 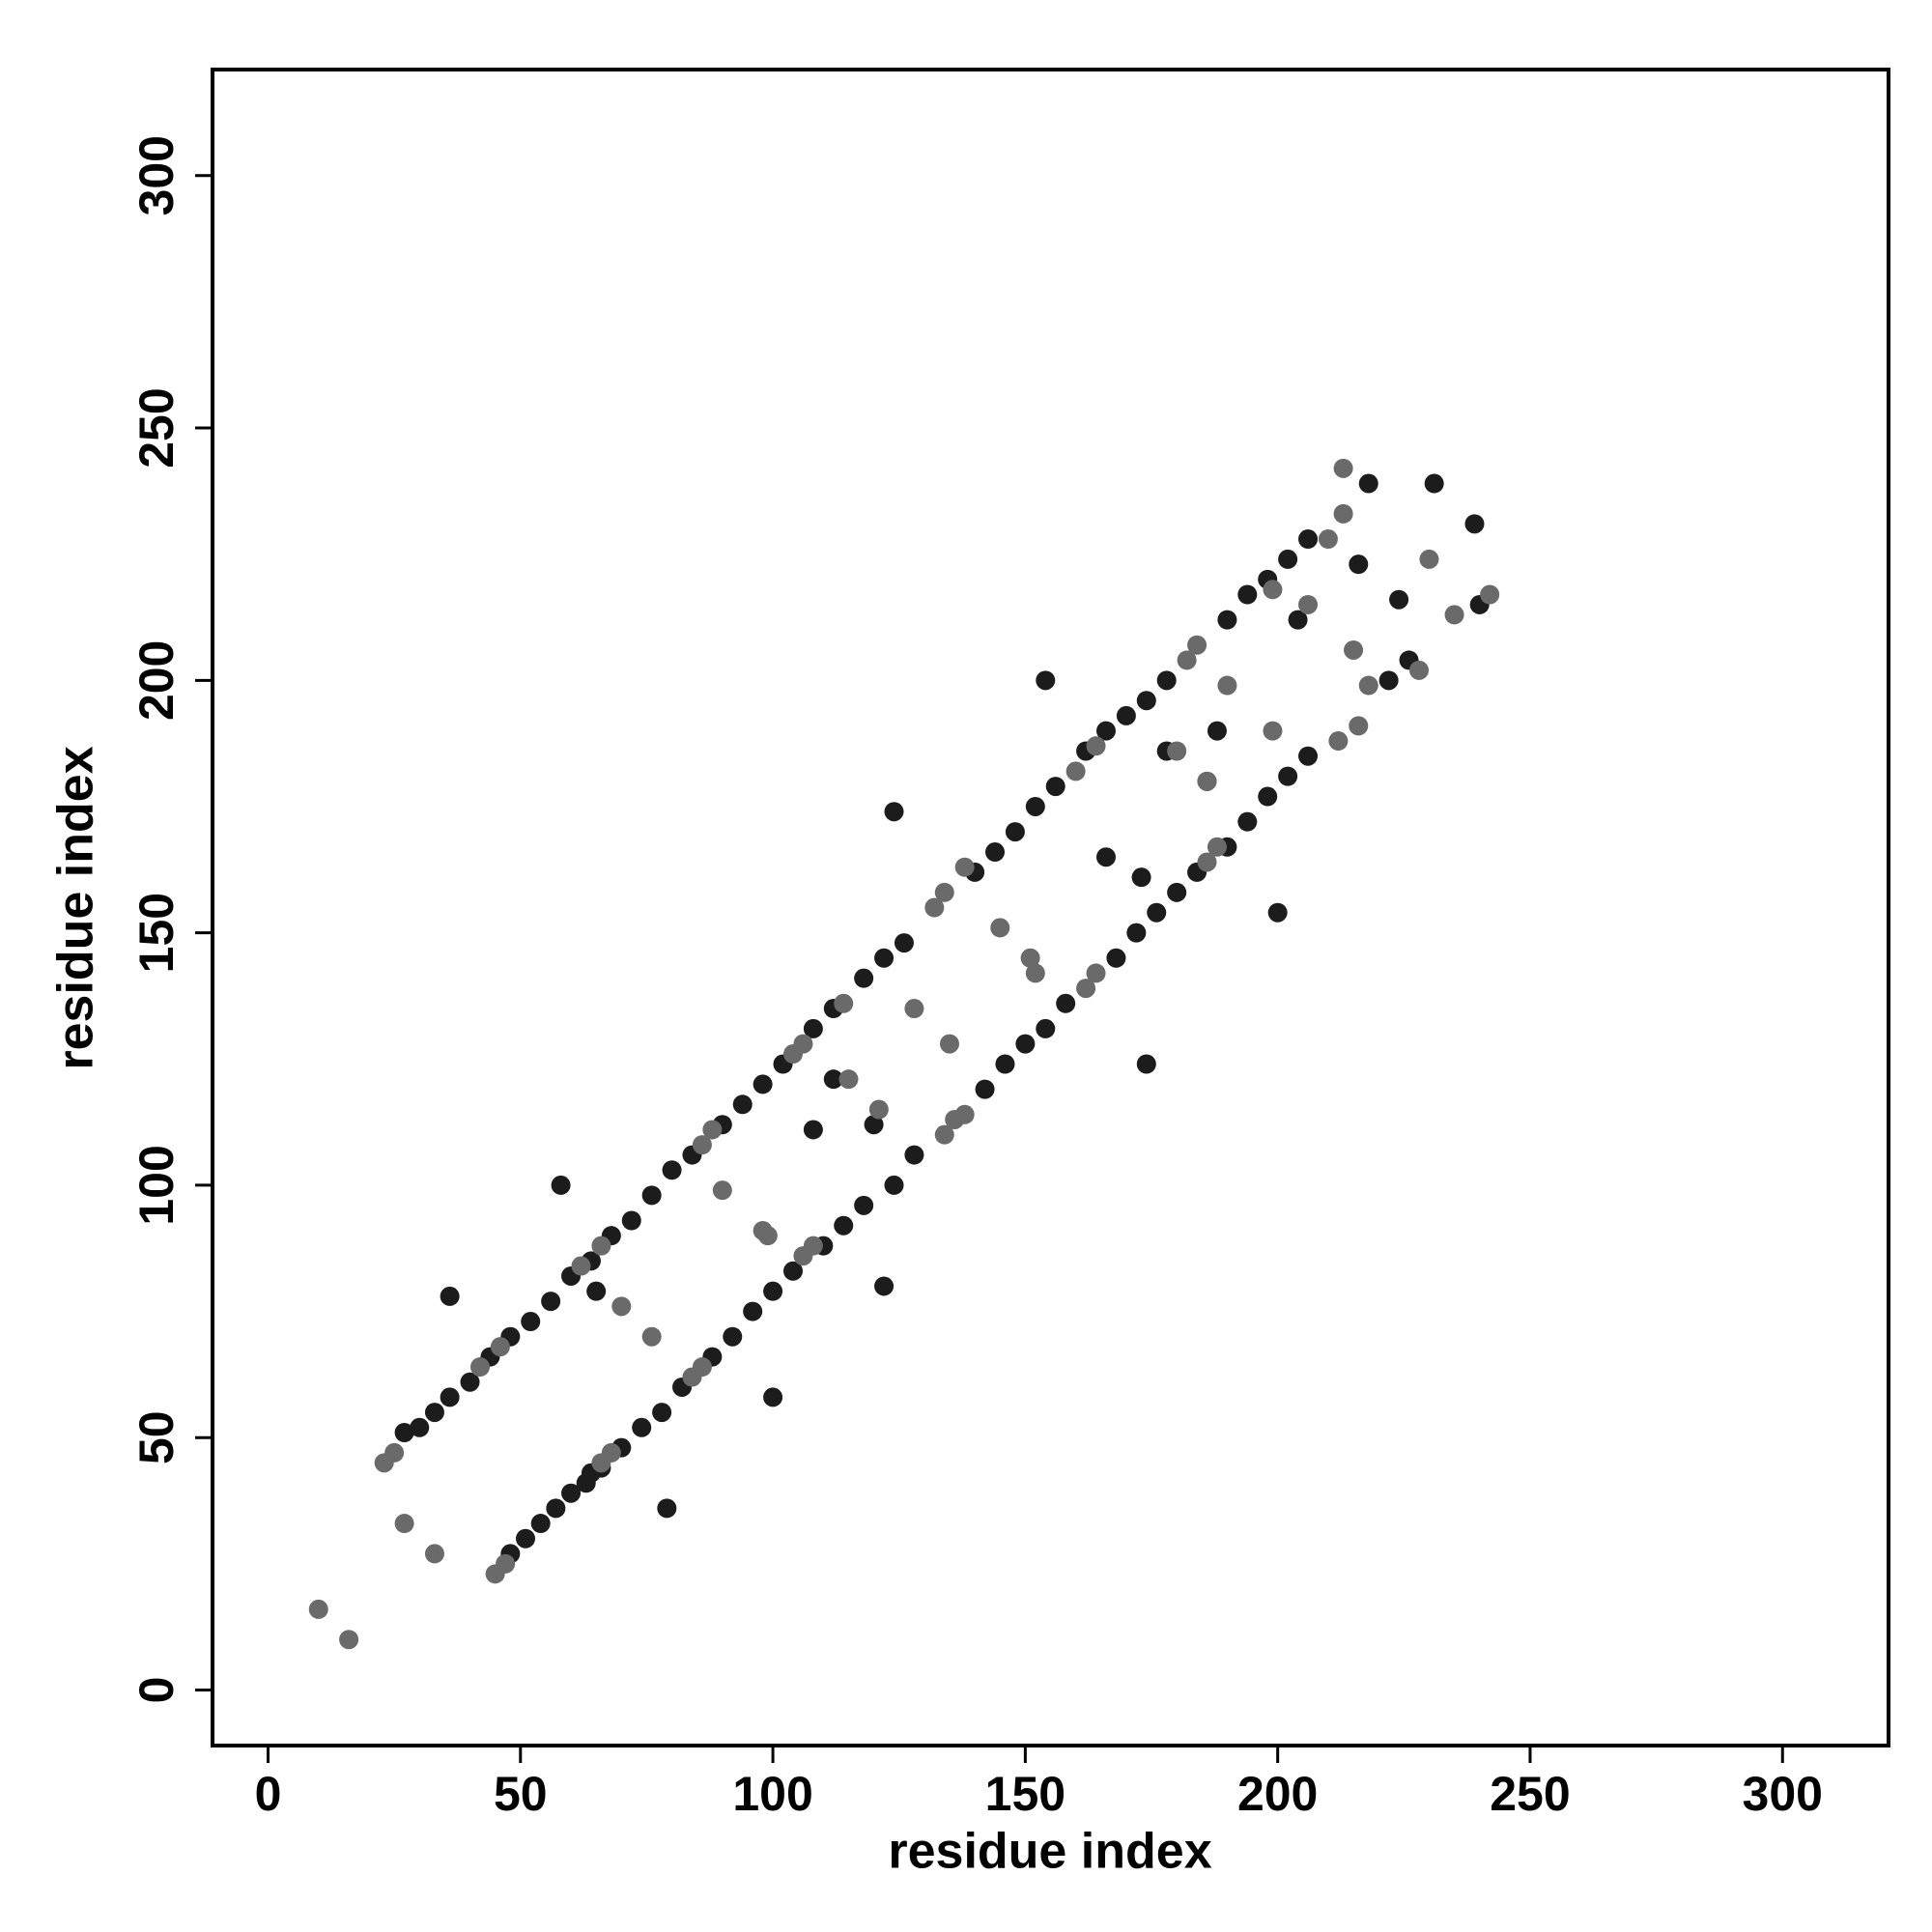 I want to click on x-tick-label: 300, so click(x=1783, y=1794).